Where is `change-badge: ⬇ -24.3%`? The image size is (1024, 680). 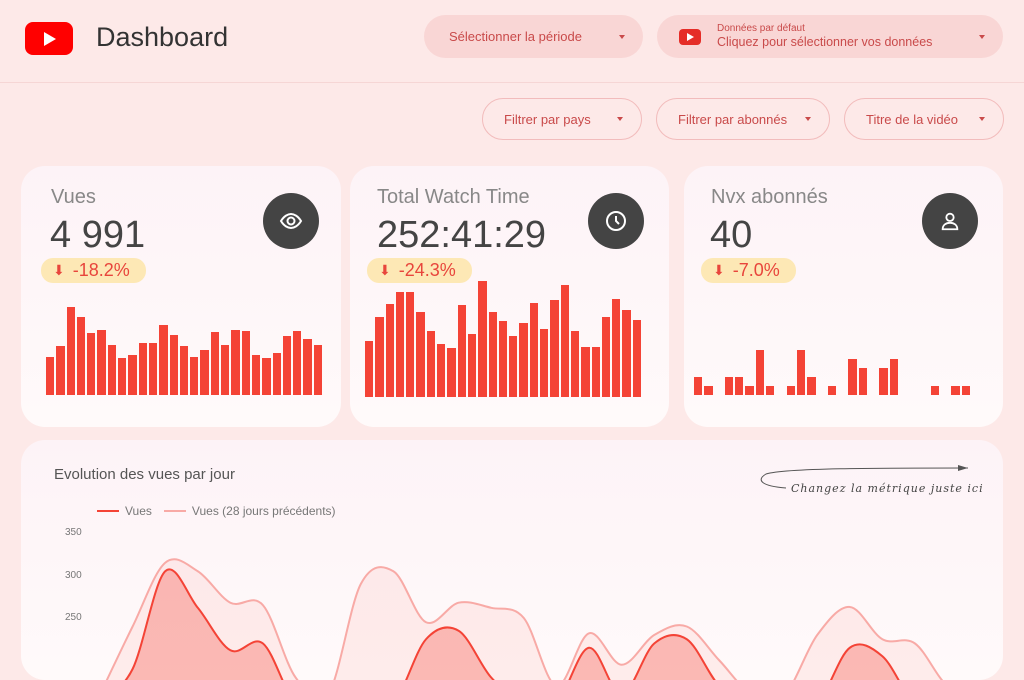
change-badge: ⬇ -24.3% is located at coordinates (419, 270).